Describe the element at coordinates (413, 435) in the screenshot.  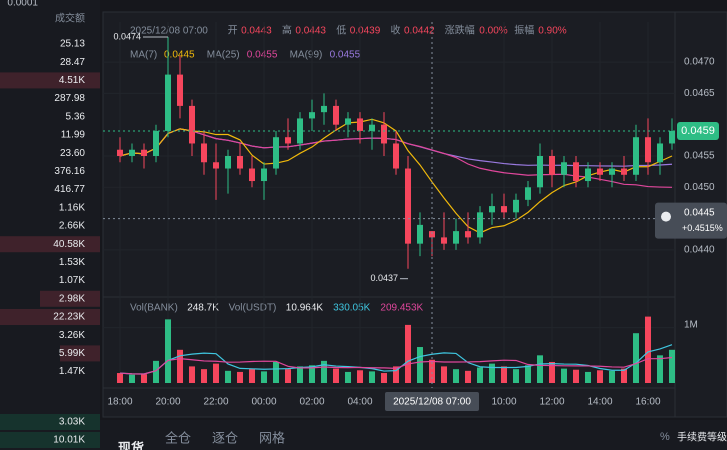
I see `tab-bar` at that location.